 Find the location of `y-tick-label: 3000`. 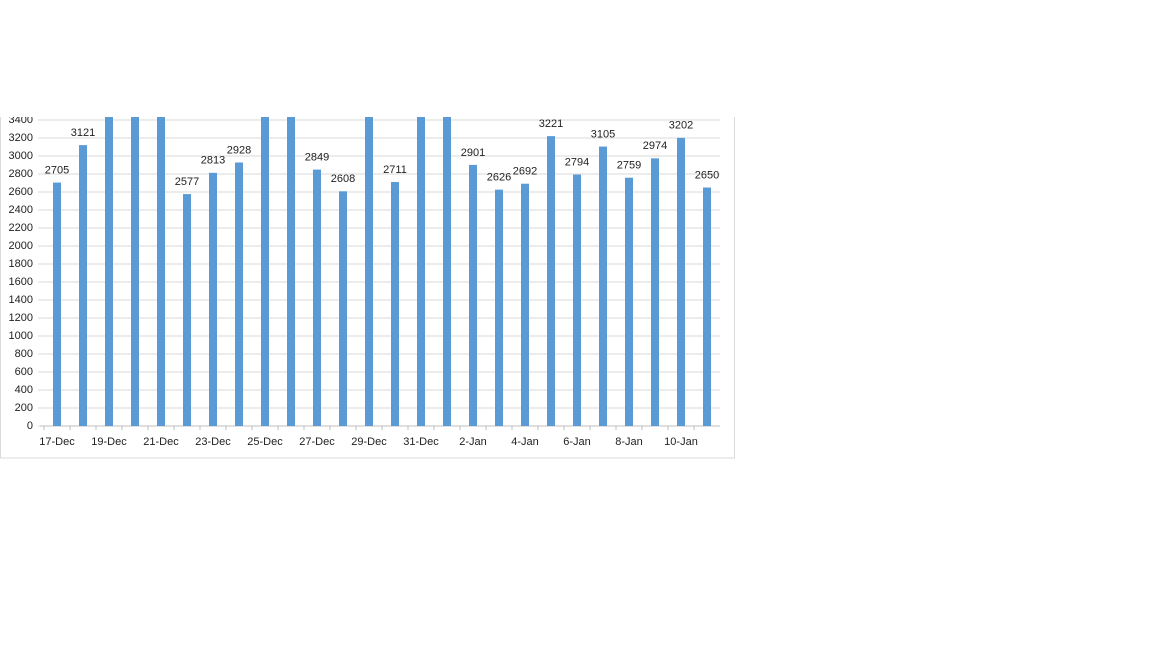

y-tick-label: 3000 is located at coordinates (21, 156).